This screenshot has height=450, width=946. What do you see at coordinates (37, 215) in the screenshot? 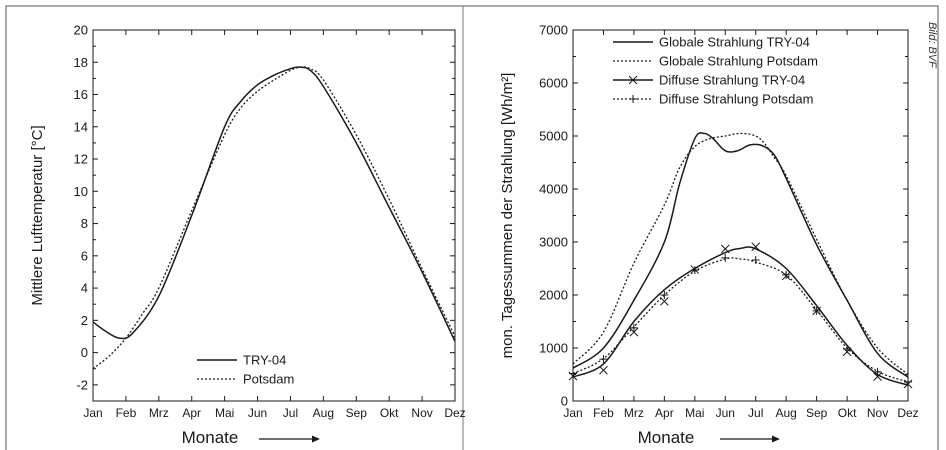
I see `y-axis-label: Mittlere Lufttemperatur [°C]` at bounding box center [37, 215].